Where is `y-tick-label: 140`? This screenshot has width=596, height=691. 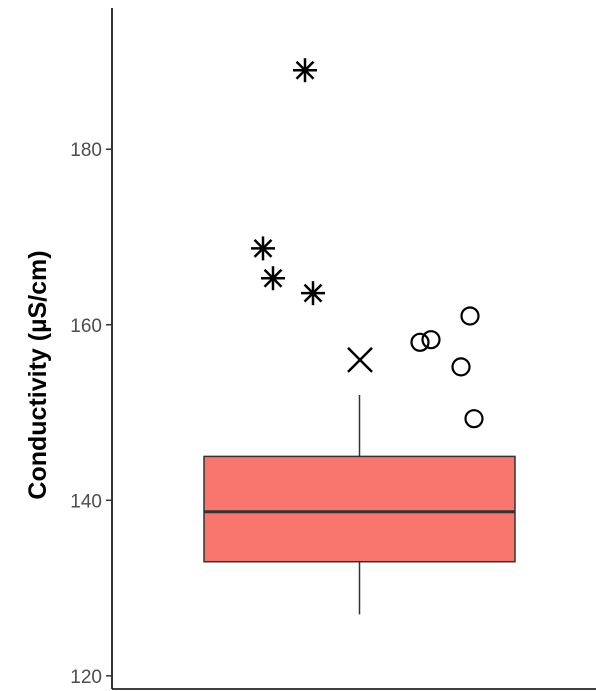
y-tick-label: 140 is located at coordinates (86, 501).